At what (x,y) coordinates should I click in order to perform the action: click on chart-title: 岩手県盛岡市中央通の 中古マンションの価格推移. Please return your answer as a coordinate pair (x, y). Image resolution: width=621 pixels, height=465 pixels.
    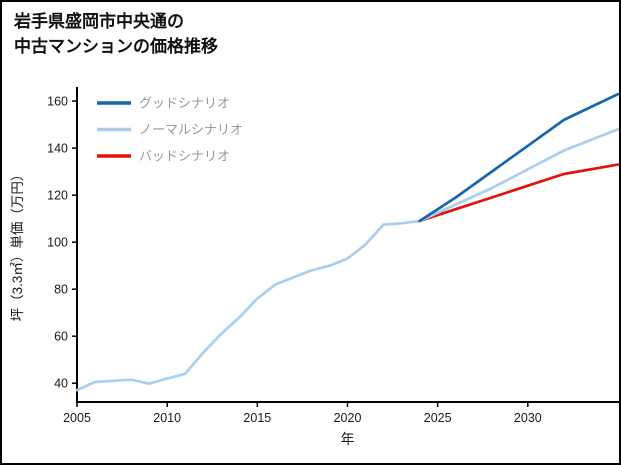
    Looking at the image, I should click on (116, 34).